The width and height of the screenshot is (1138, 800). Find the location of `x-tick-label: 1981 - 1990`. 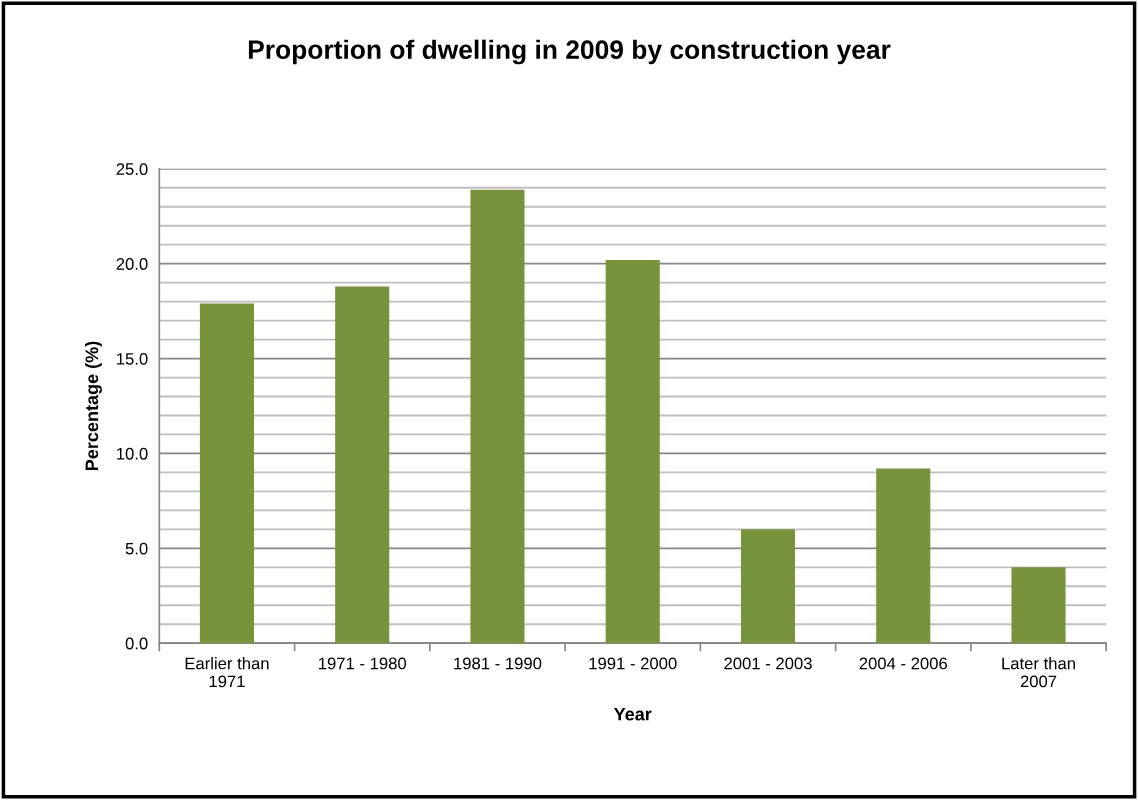

x-tick-label: 1981 - 1990 is located at coordinates (498, 663).